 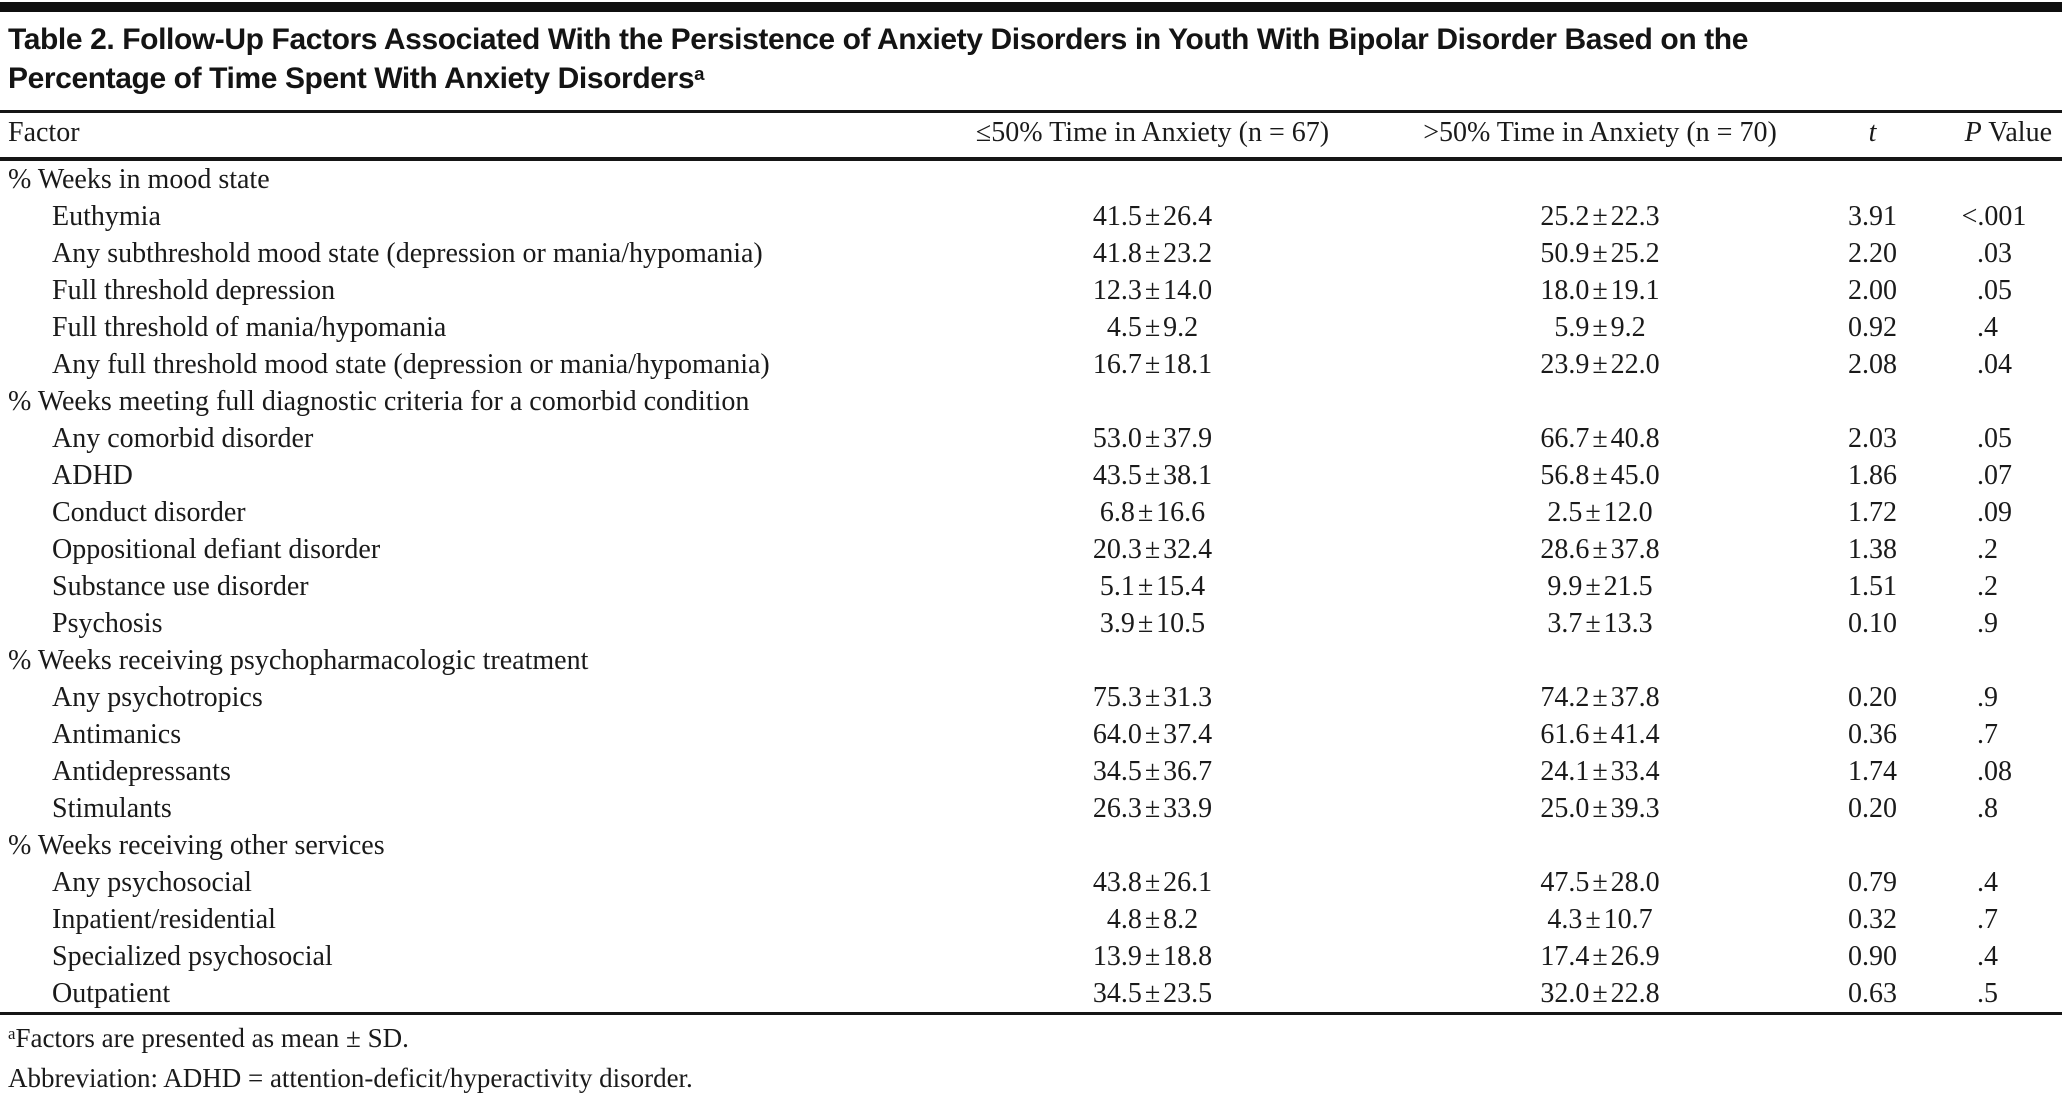 I want to click on column-header-t: t, so click(x=1872, y=137).